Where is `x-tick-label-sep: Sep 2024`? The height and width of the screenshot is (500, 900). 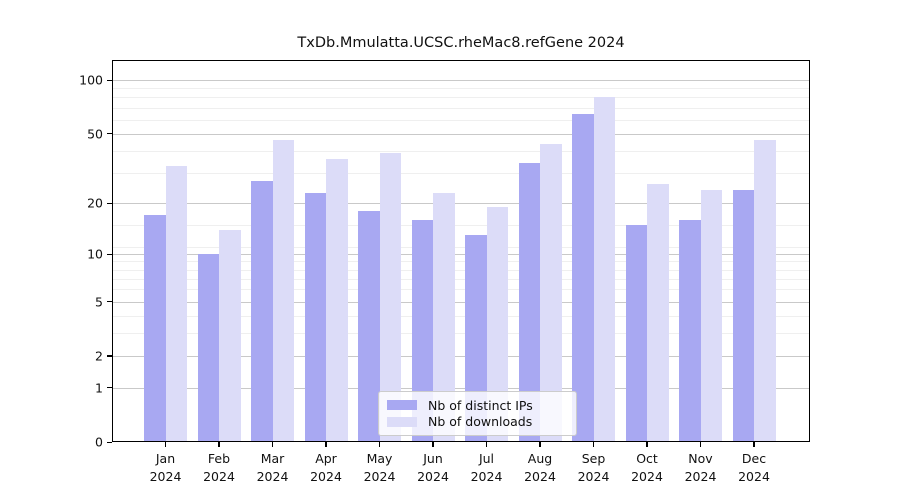 x-tick-label-sep: Sep 2024 is located at coordinates (594, 467).